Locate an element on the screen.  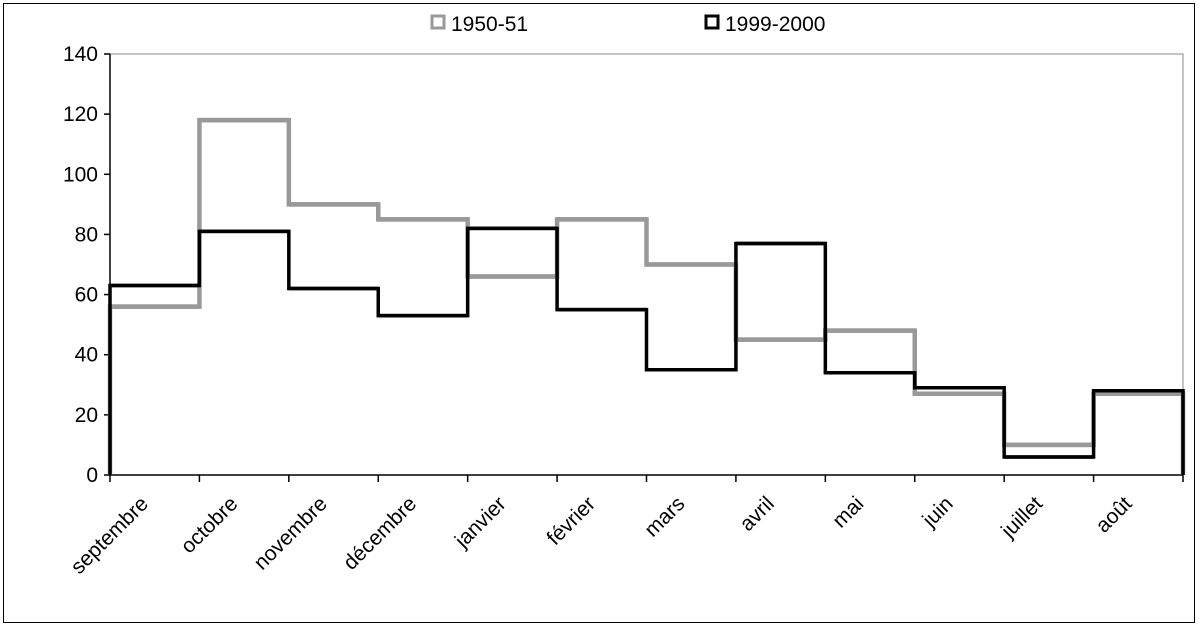
y-tick-label-100: 100 is located at coordinates (80, 174).